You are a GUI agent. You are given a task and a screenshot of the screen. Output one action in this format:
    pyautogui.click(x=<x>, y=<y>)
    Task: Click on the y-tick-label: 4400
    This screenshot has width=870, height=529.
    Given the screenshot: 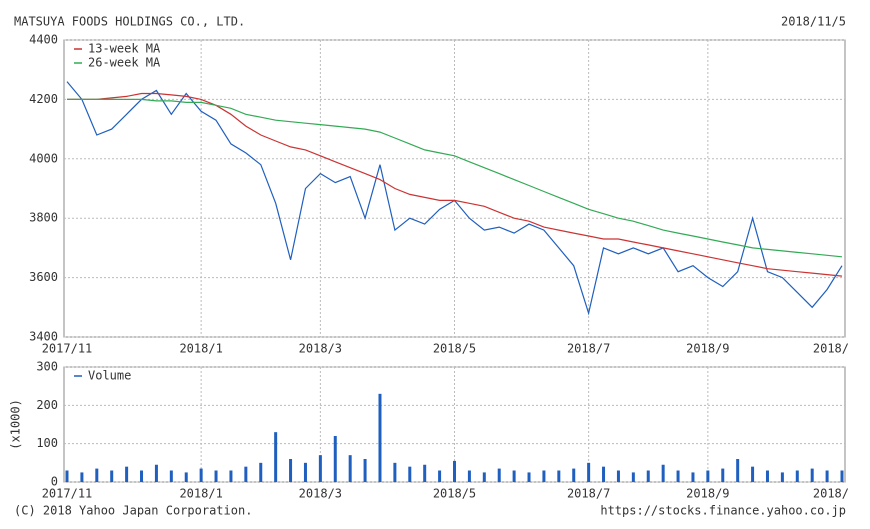 What is the action you would take?
    pyautogui.click(x=43, y=40)
    